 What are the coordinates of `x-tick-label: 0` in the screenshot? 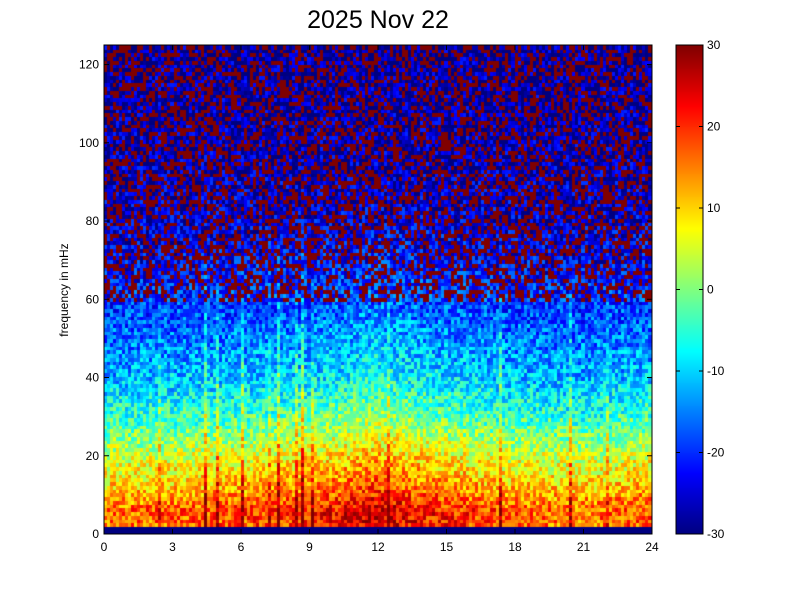 It's located at (104, 547).